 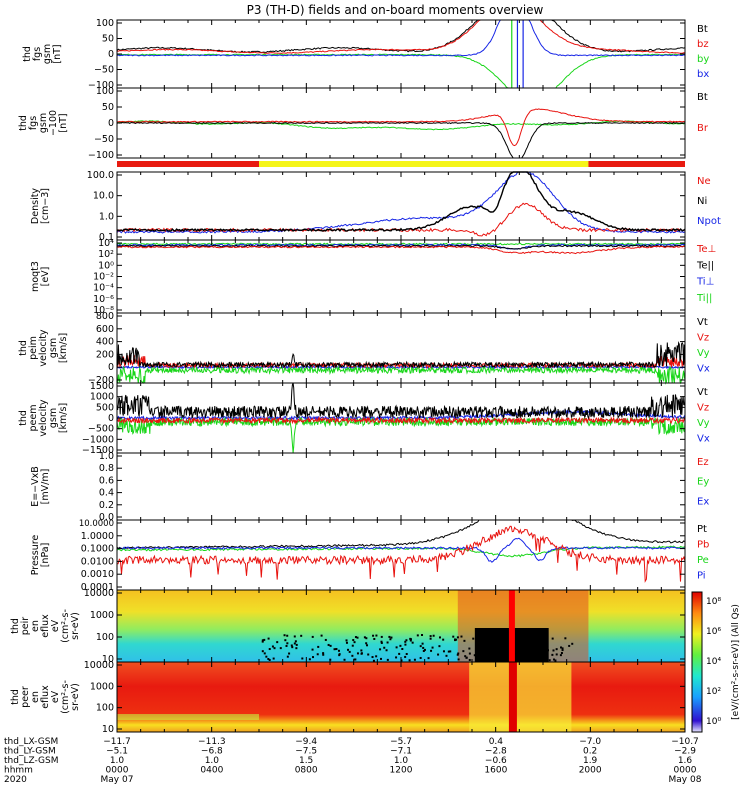 I want to click on ylabel-line: fgs, so click(x=37, y=54).